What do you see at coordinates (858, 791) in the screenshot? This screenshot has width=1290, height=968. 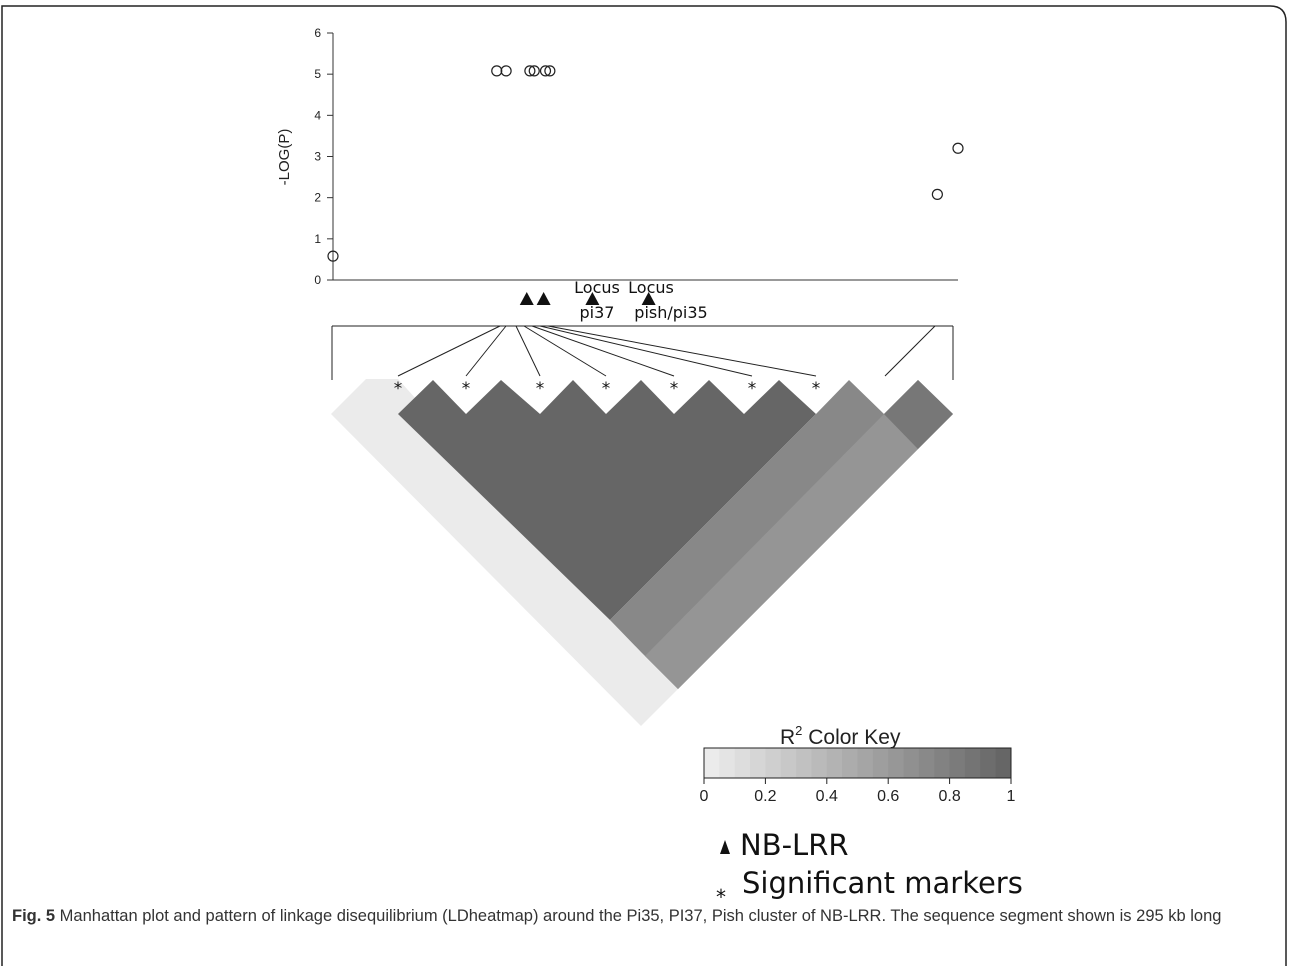 I see `color-key-ticks: 0 0.2 0.4 0.6 0.8 1` at bounding box center [858, 791].